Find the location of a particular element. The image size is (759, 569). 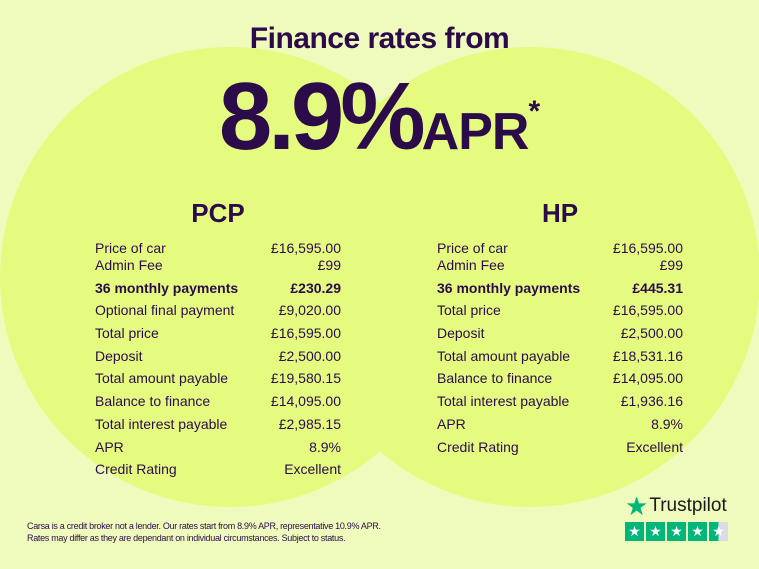

row-value: £1,936.16 is located at coordinates (651, 401).